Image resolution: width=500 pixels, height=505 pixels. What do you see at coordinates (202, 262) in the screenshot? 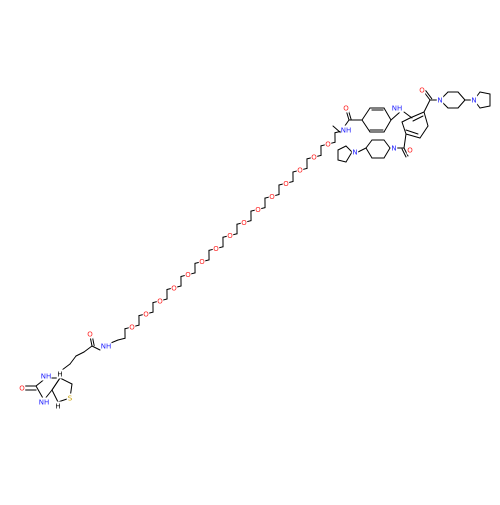
I see `peg-oxygen-30: O` at bounding box center [202, 262].